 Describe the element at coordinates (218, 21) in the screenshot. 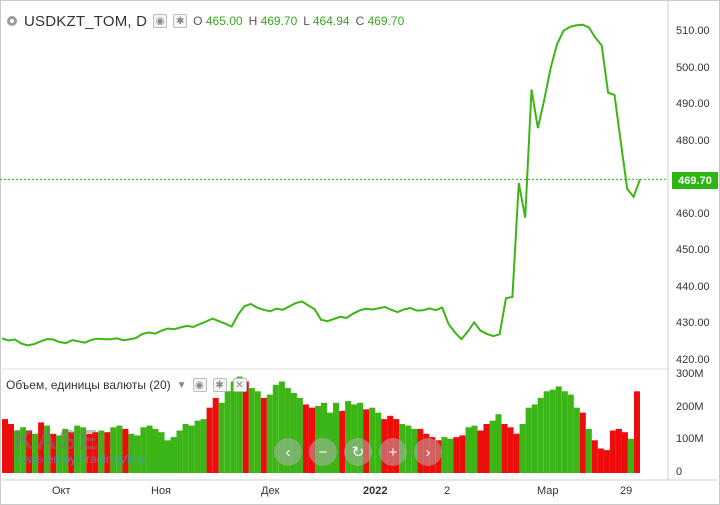

I see `ohlc-open: O 465.00` at that location.